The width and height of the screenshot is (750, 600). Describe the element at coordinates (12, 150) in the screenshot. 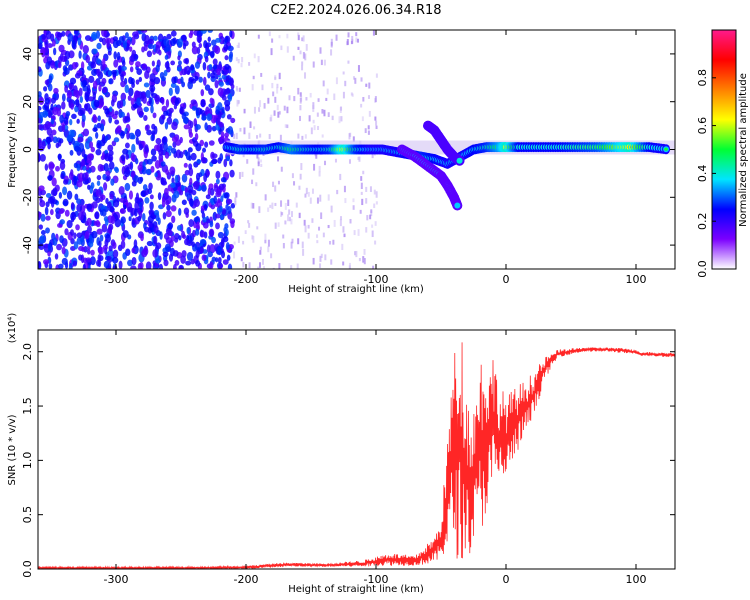

I see `spectrogram-y-label: Frequency (Hz)` at that location.